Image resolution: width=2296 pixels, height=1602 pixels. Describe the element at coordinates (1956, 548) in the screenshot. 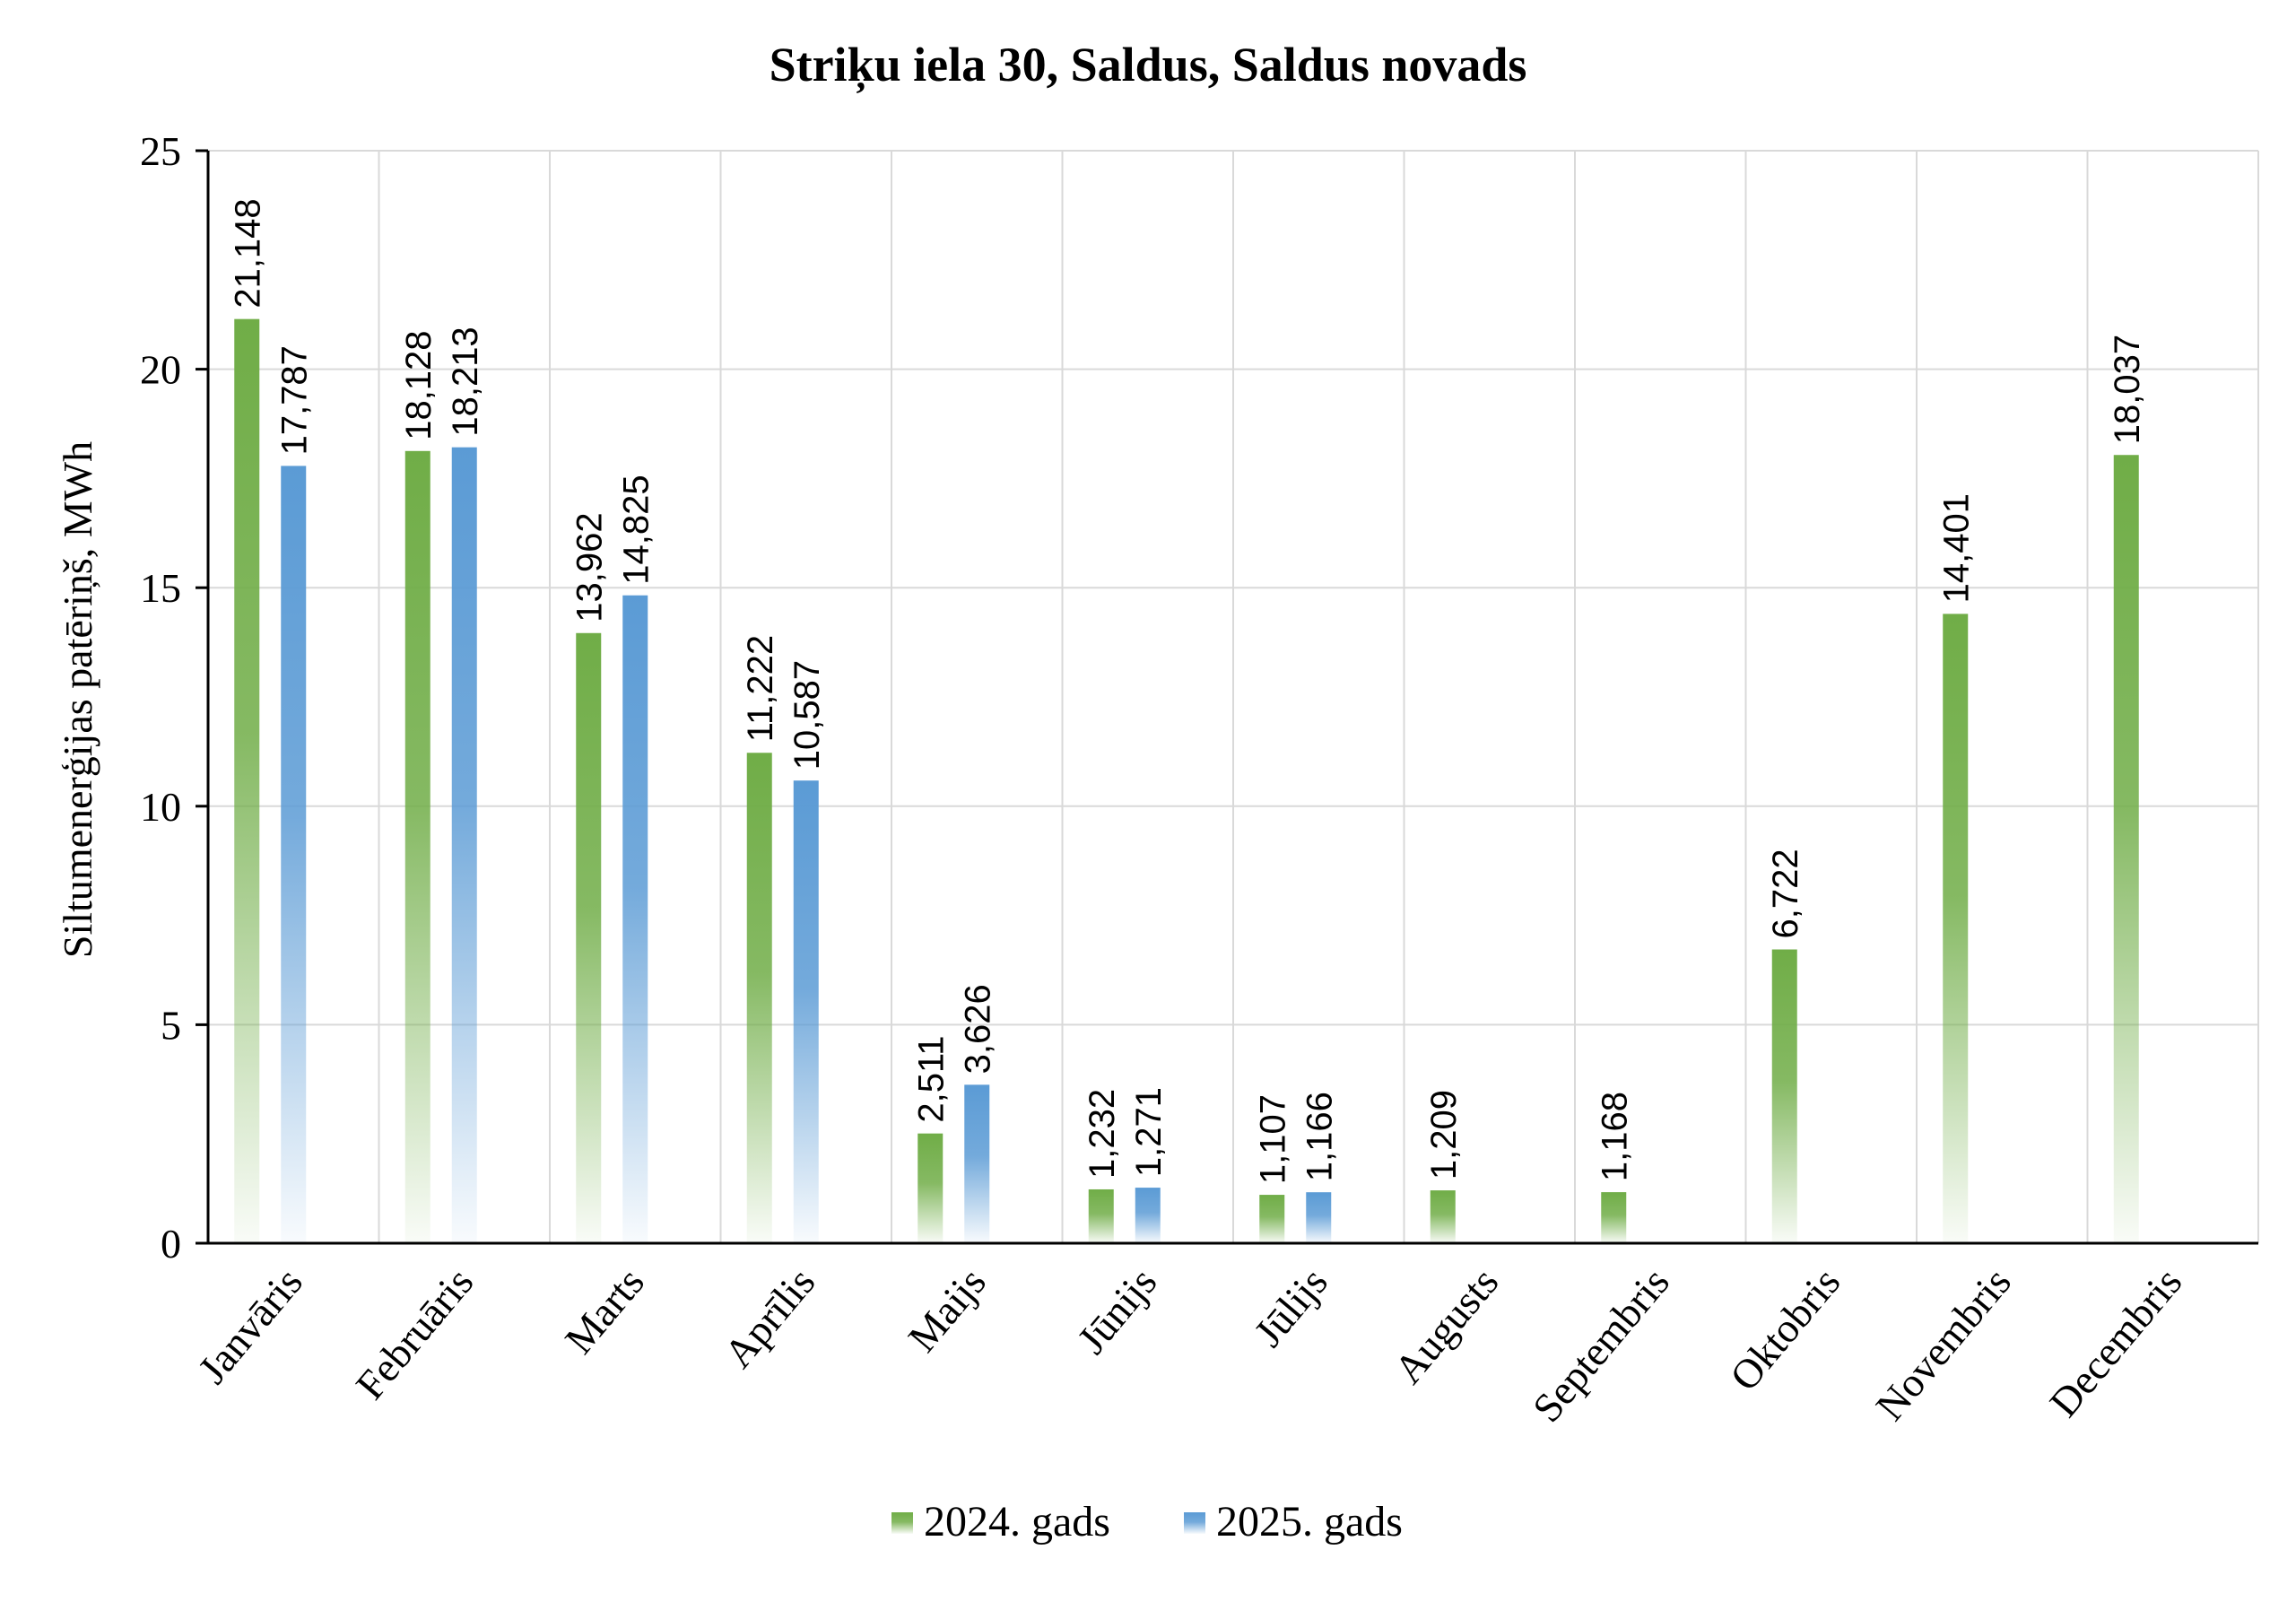

I see `data-label: 14,401` at that location.